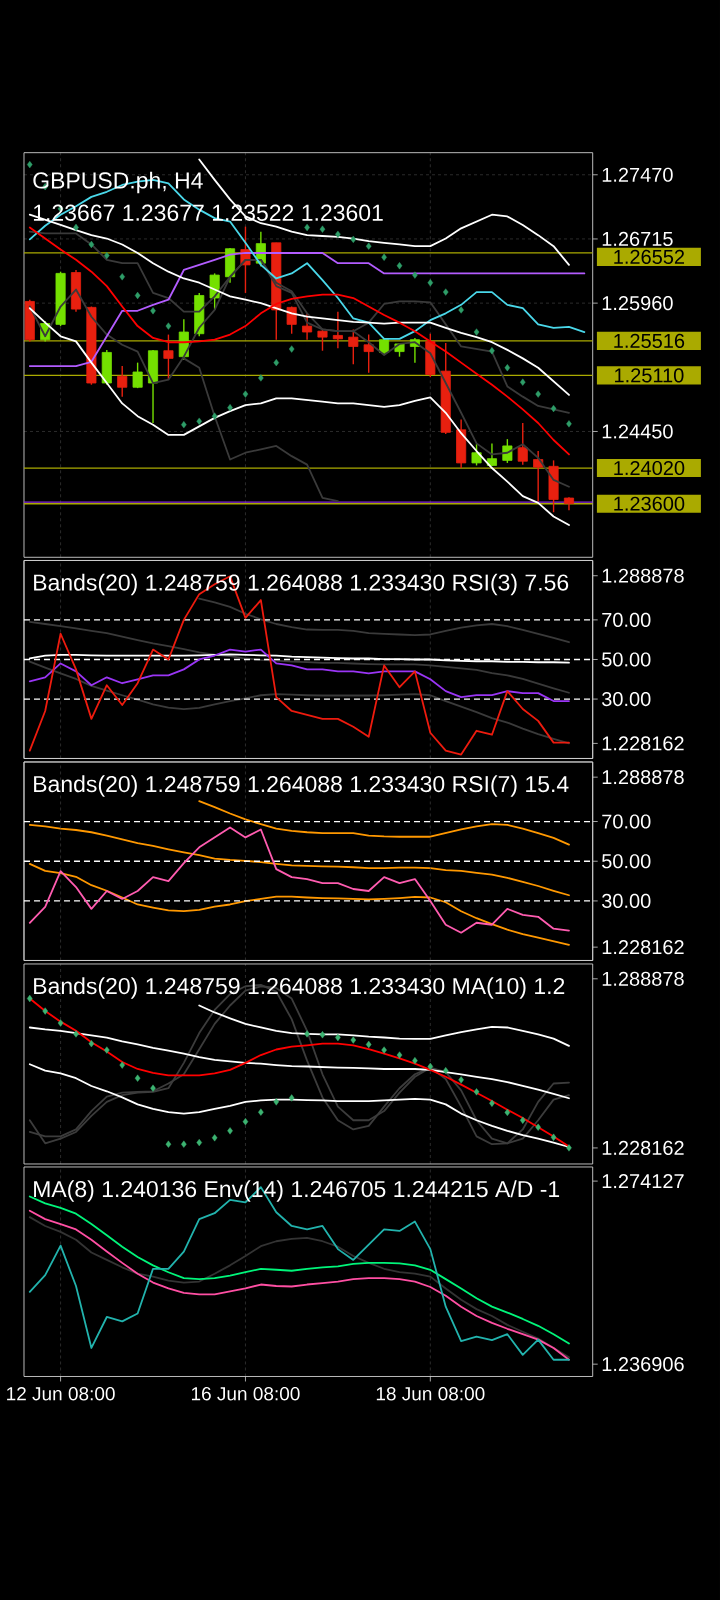 The width and height of the screenshot is (720, 1600). Describe the element at coordinates (430, 1394) in the screenshot. I see `x-tick-label: 18 Jun 08:00` at that location.